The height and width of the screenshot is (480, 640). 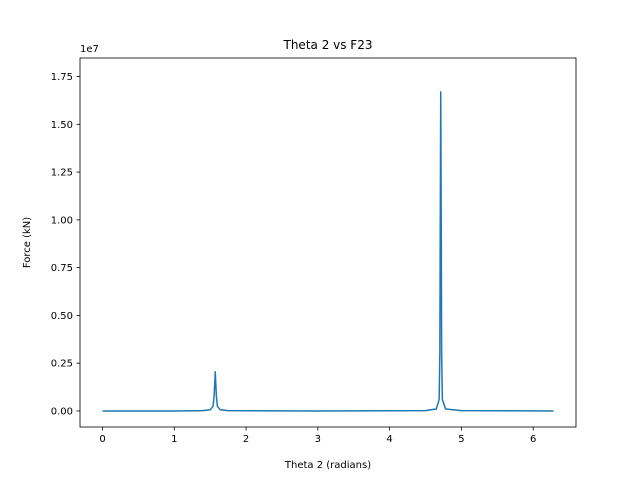 I want to click on y-tick-label: 1.00, so click(x=62, y=220).